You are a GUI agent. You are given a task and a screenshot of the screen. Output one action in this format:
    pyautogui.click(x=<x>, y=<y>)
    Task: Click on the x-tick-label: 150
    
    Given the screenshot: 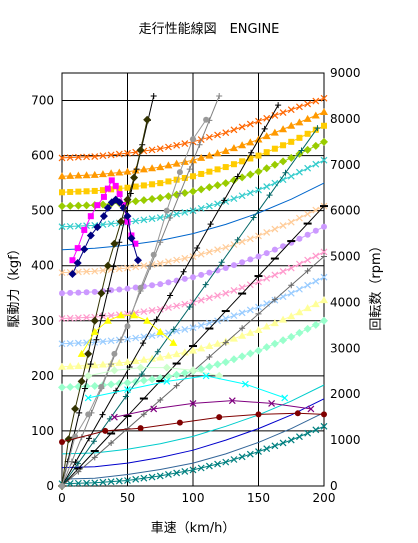 What is the action you would take?
    pyautogui.click(x=258, y=498)
    